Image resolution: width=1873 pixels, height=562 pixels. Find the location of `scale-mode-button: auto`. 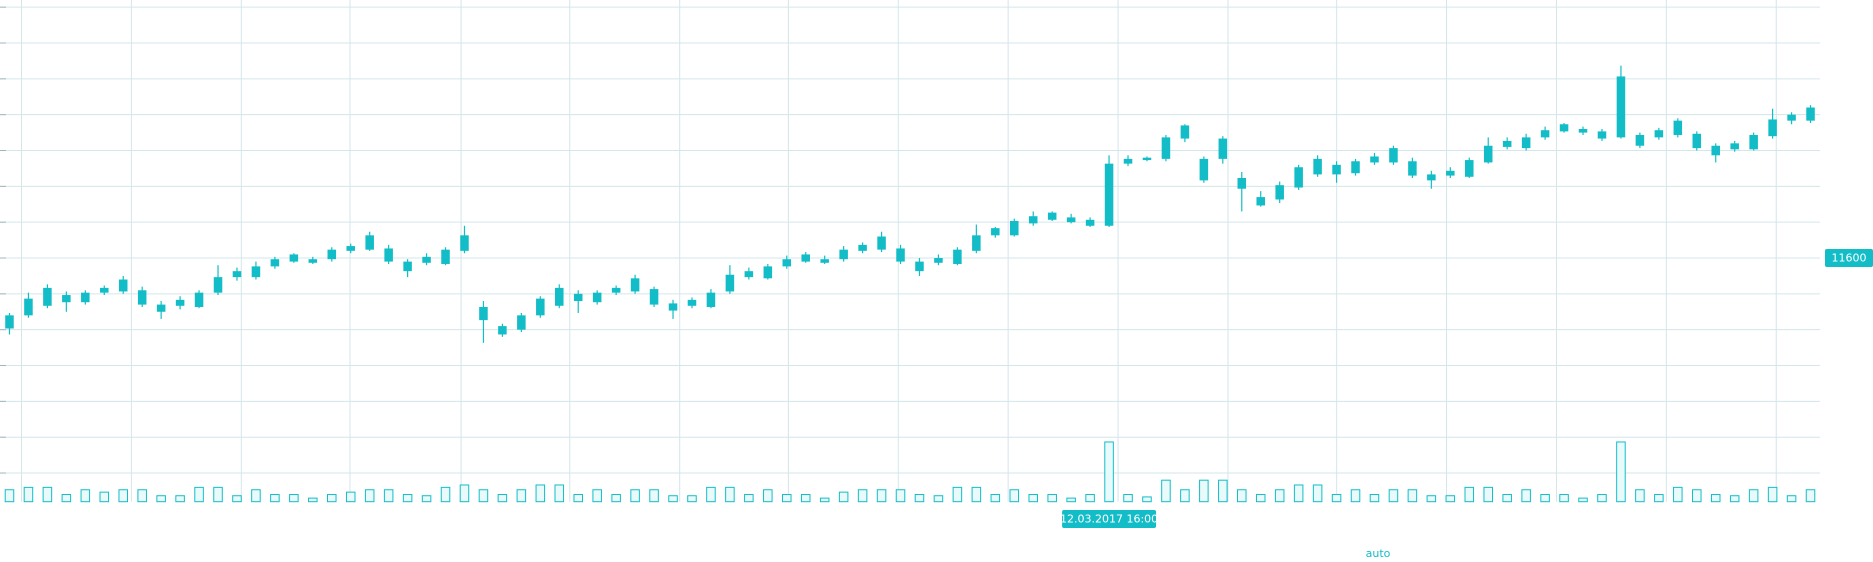

scale-mode-button: auto is located at coordinates (1378, 553).